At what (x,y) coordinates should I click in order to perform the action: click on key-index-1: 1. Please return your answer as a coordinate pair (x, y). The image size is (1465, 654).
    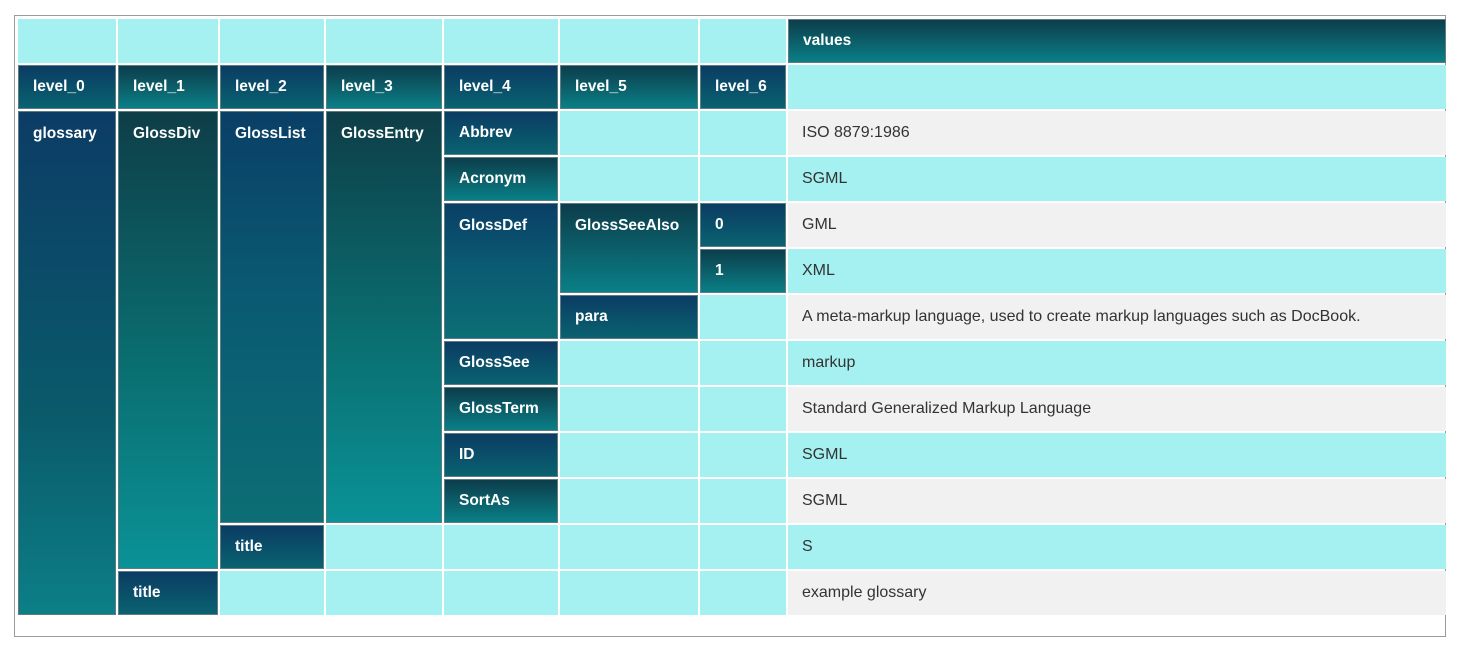
    Looking at the image, I should click on (743, 271).